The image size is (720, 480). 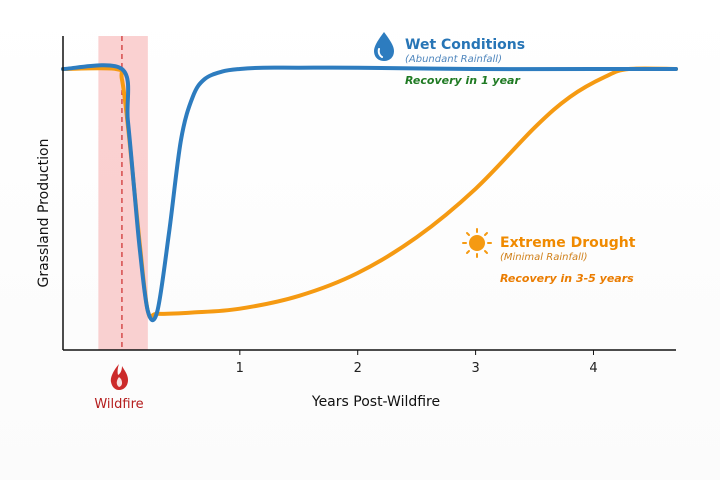 I want to click on x-tick-label: 2, so click(x=358, y=368).